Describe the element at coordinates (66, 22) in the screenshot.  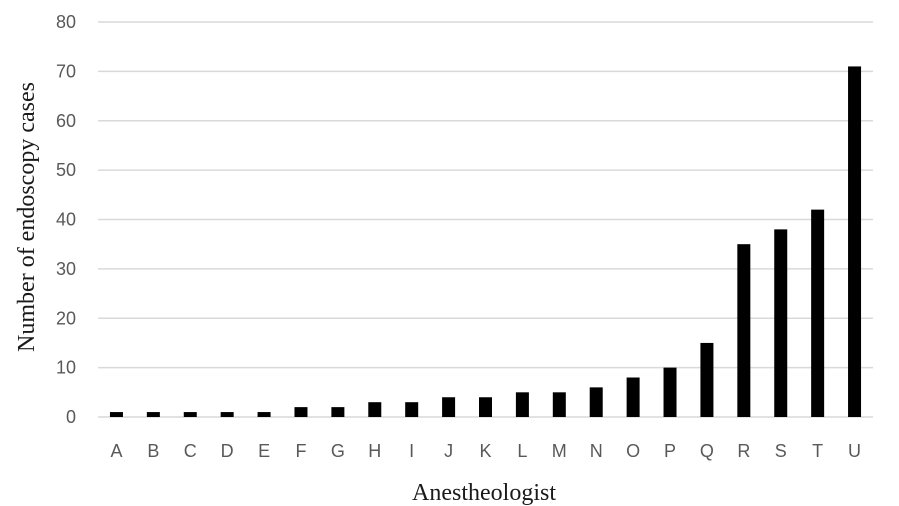
I see `y-tick-label: 80` at that location.